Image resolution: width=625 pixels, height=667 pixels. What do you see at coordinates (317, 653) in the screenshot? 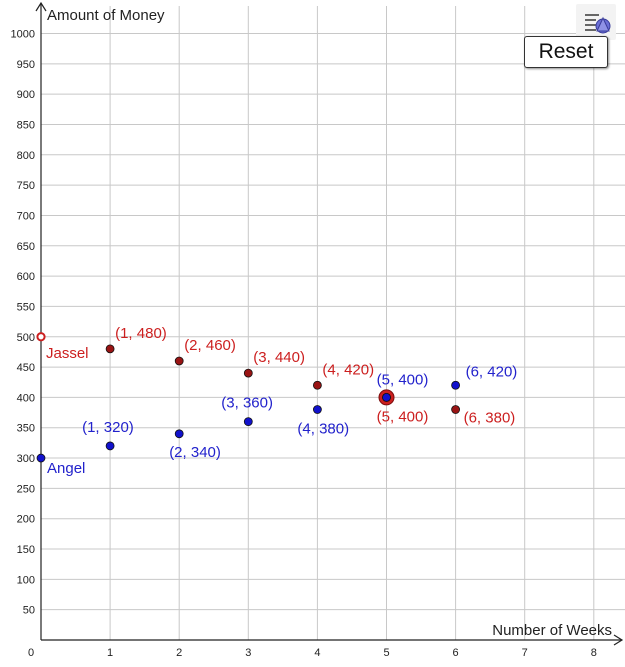
I see `x-tick-label: 4` at bounding box center [317, 653].